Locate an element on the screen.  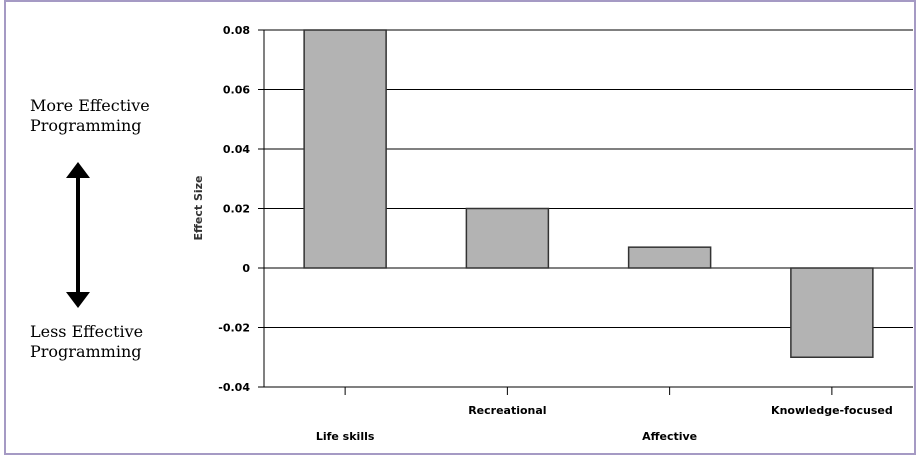
bar-recreational is located at coordinates (507, 238).